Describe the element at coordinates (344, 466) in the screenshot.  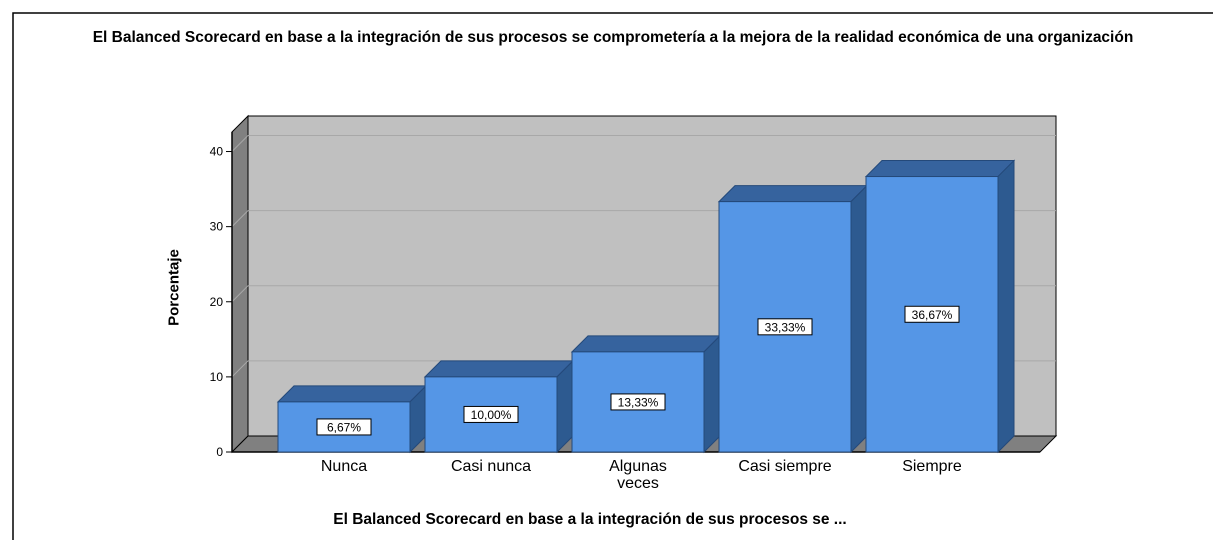
I see `x-tick-label: Nunca` at that location.